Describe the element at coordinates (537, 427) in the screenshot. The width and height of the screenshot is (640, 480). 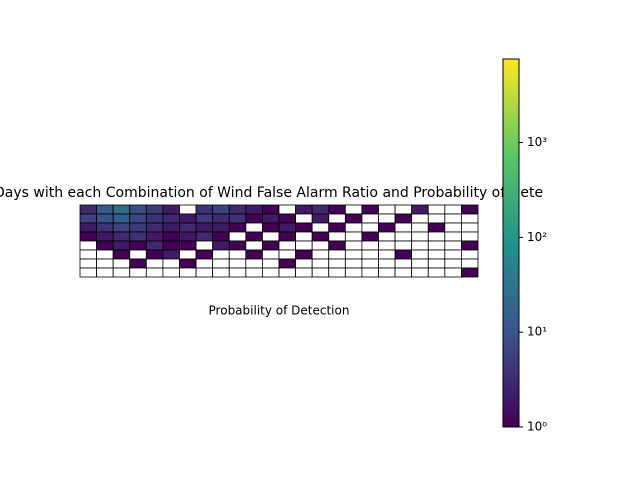
I see `colorbar-tick-label: 10⁰` at that location.